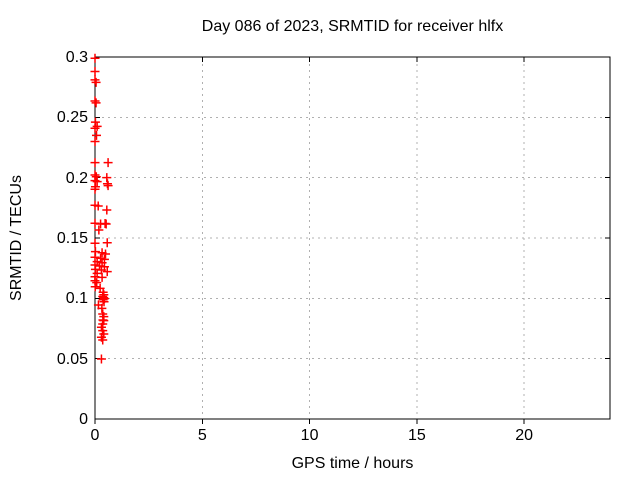  Describe the element at coordinates (309, 435) in the screenshot. I see `x-tick-label-10: 10` at that location.